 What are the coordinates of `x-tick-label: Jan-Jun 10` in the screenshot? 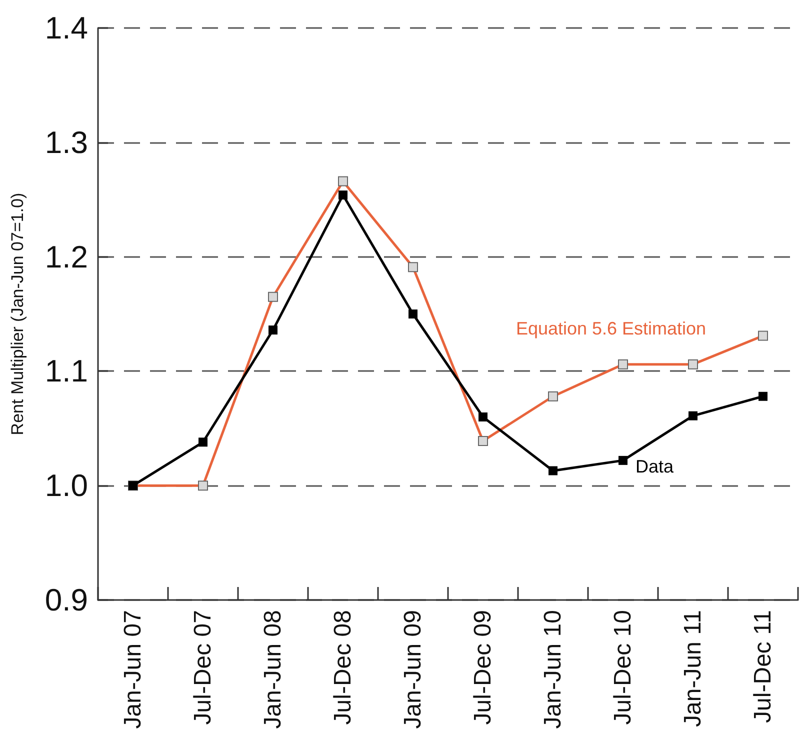 It's located at (553, 669).